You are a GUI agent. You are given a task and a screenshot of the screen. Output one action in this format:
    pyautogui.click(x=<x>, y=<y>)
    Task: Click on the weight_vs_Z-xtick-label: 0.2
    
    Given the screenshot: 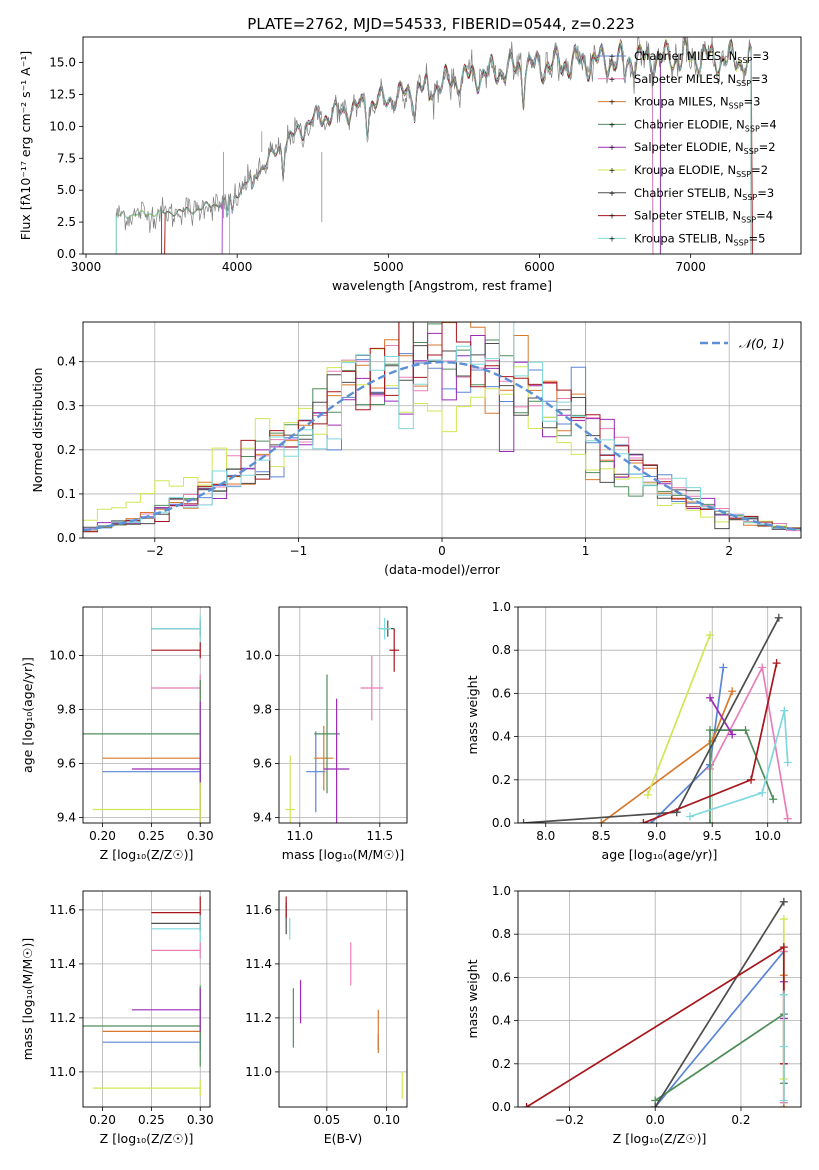 What is the action you would take?
    pyautogui.click(x=740, y=1120)
    